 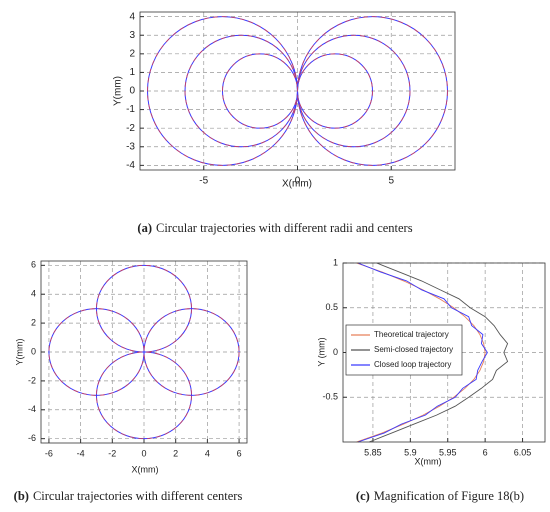 I want to click on y-tick-label: -3, so click(x=130, y=146).